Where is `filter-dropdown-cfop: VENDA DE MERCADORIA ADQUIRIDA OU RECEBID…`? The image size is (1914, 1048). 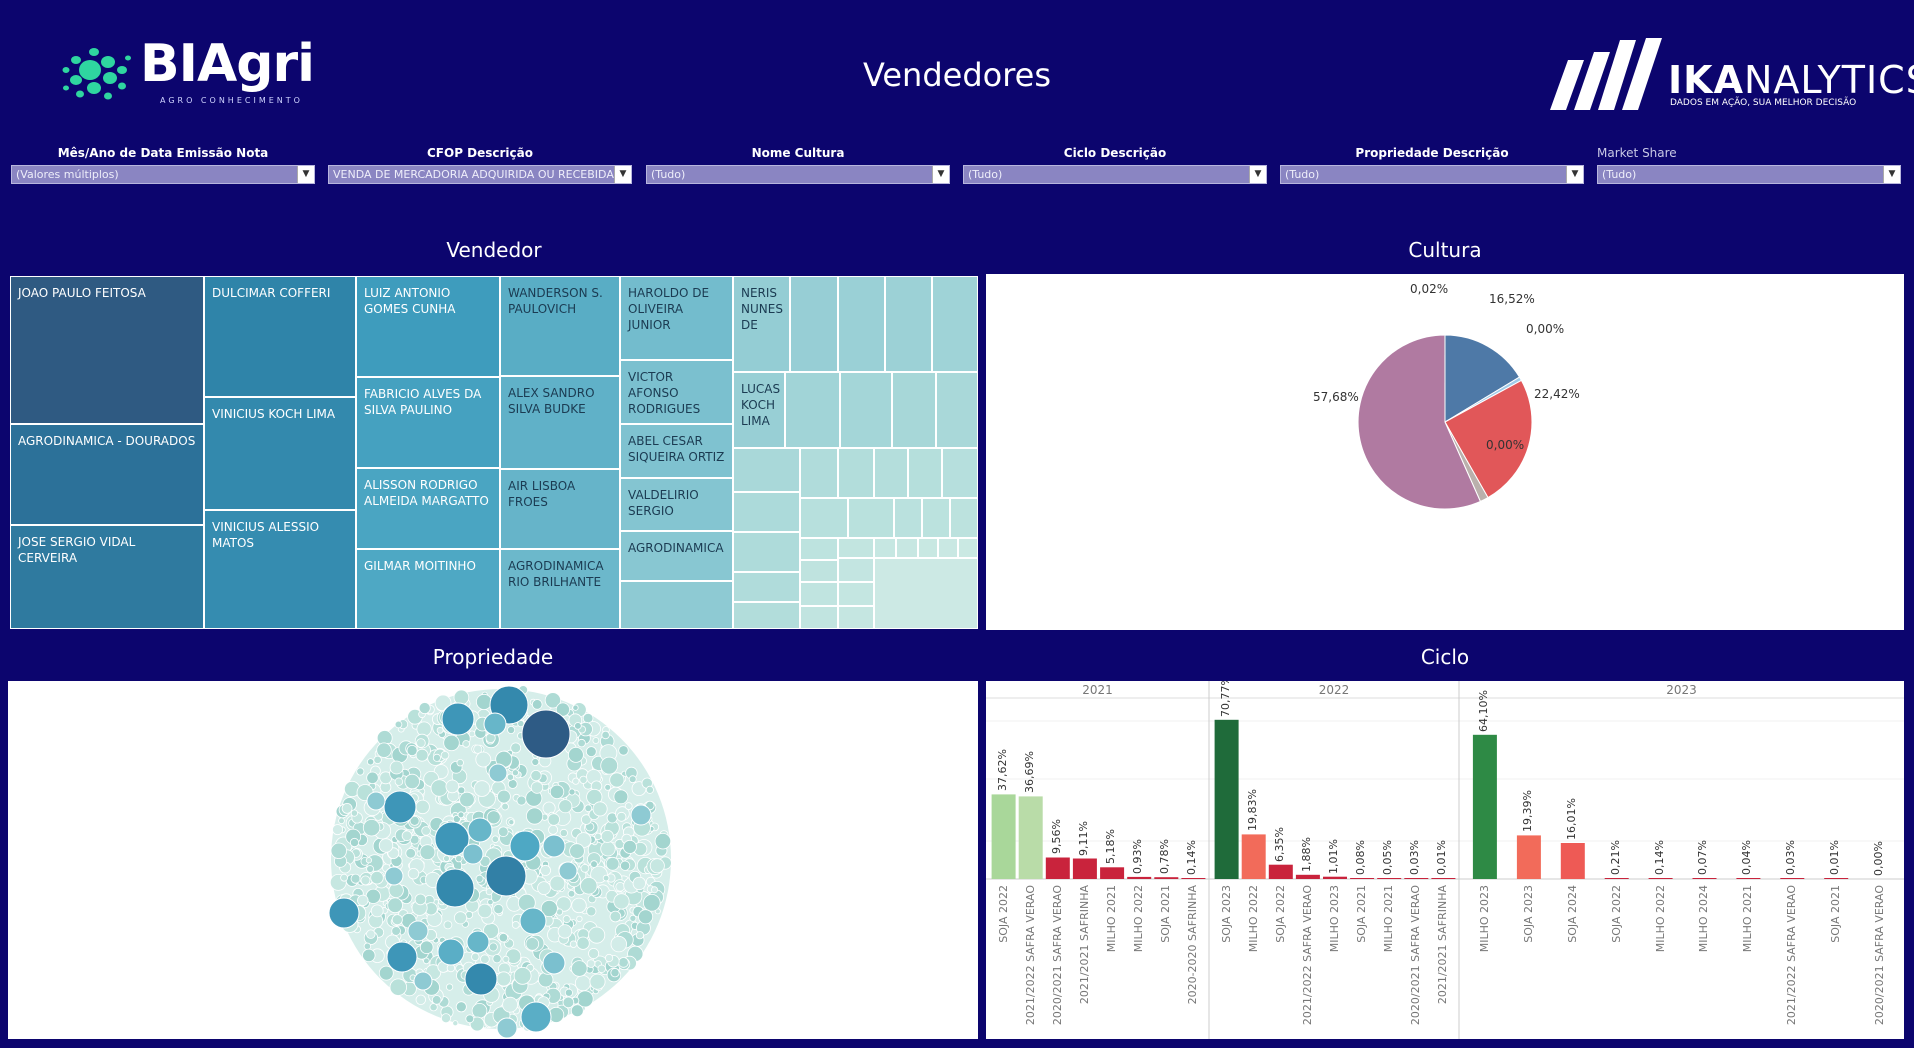 filter-dropdown-cfop: VENDA DE MERCADORIA ADQUIRIDA OU RECEBID… is located at coordinates (480, 174).